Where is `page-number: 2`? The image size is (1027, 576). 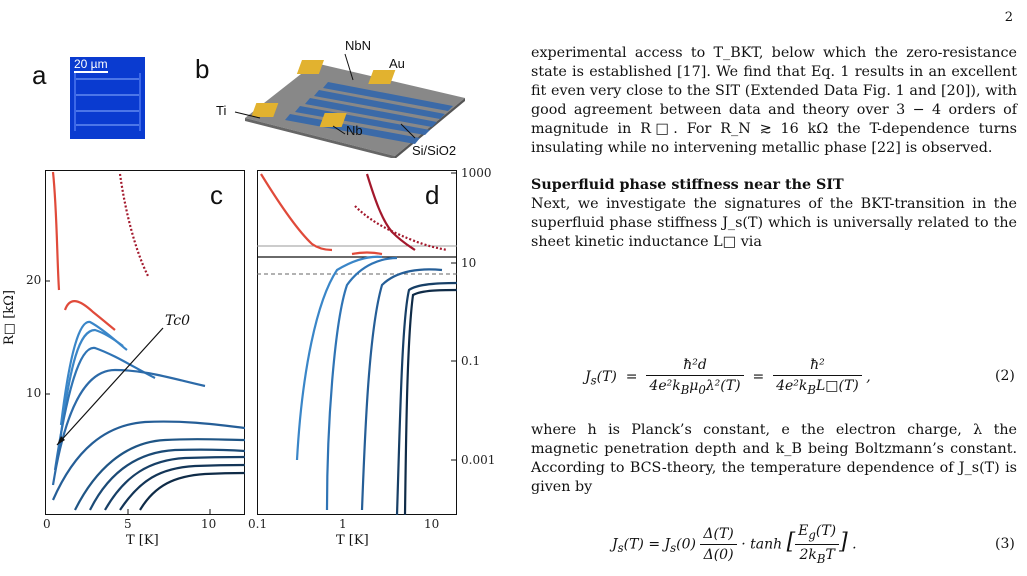 page-number: 2 is located at coordinates (1008, 17).